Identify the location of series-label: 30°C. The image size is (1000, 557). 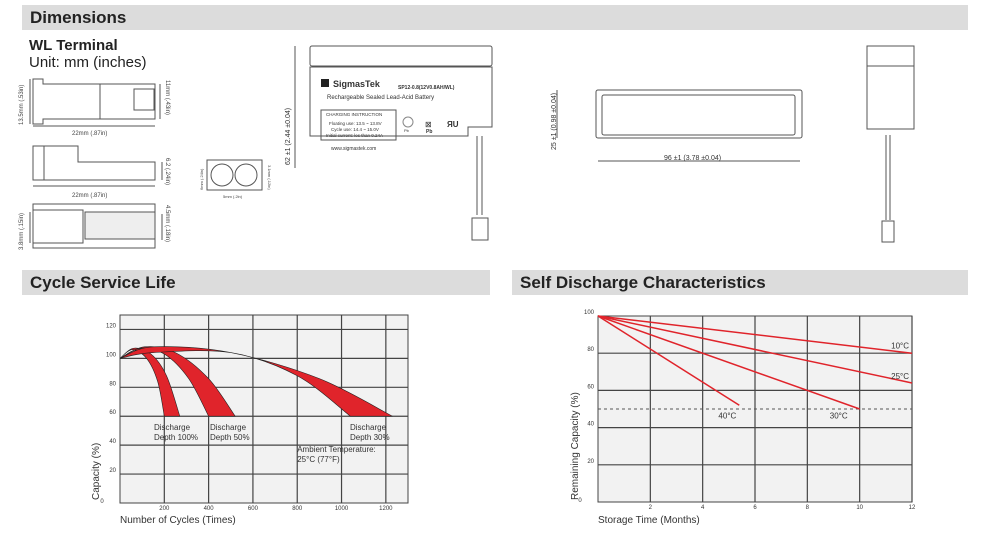
(839, 415).